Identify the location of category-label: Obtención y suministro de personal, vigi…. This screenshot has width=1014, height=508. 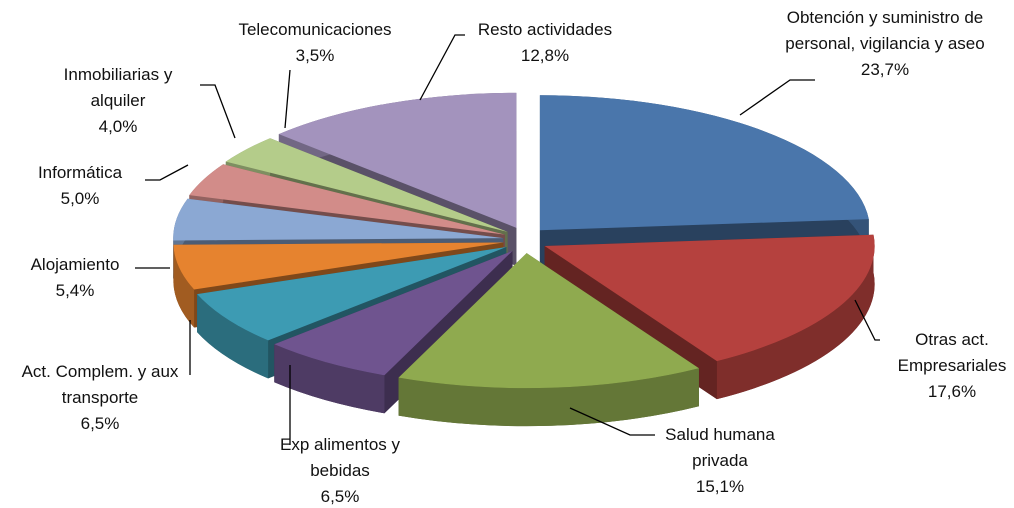
(885, 30).